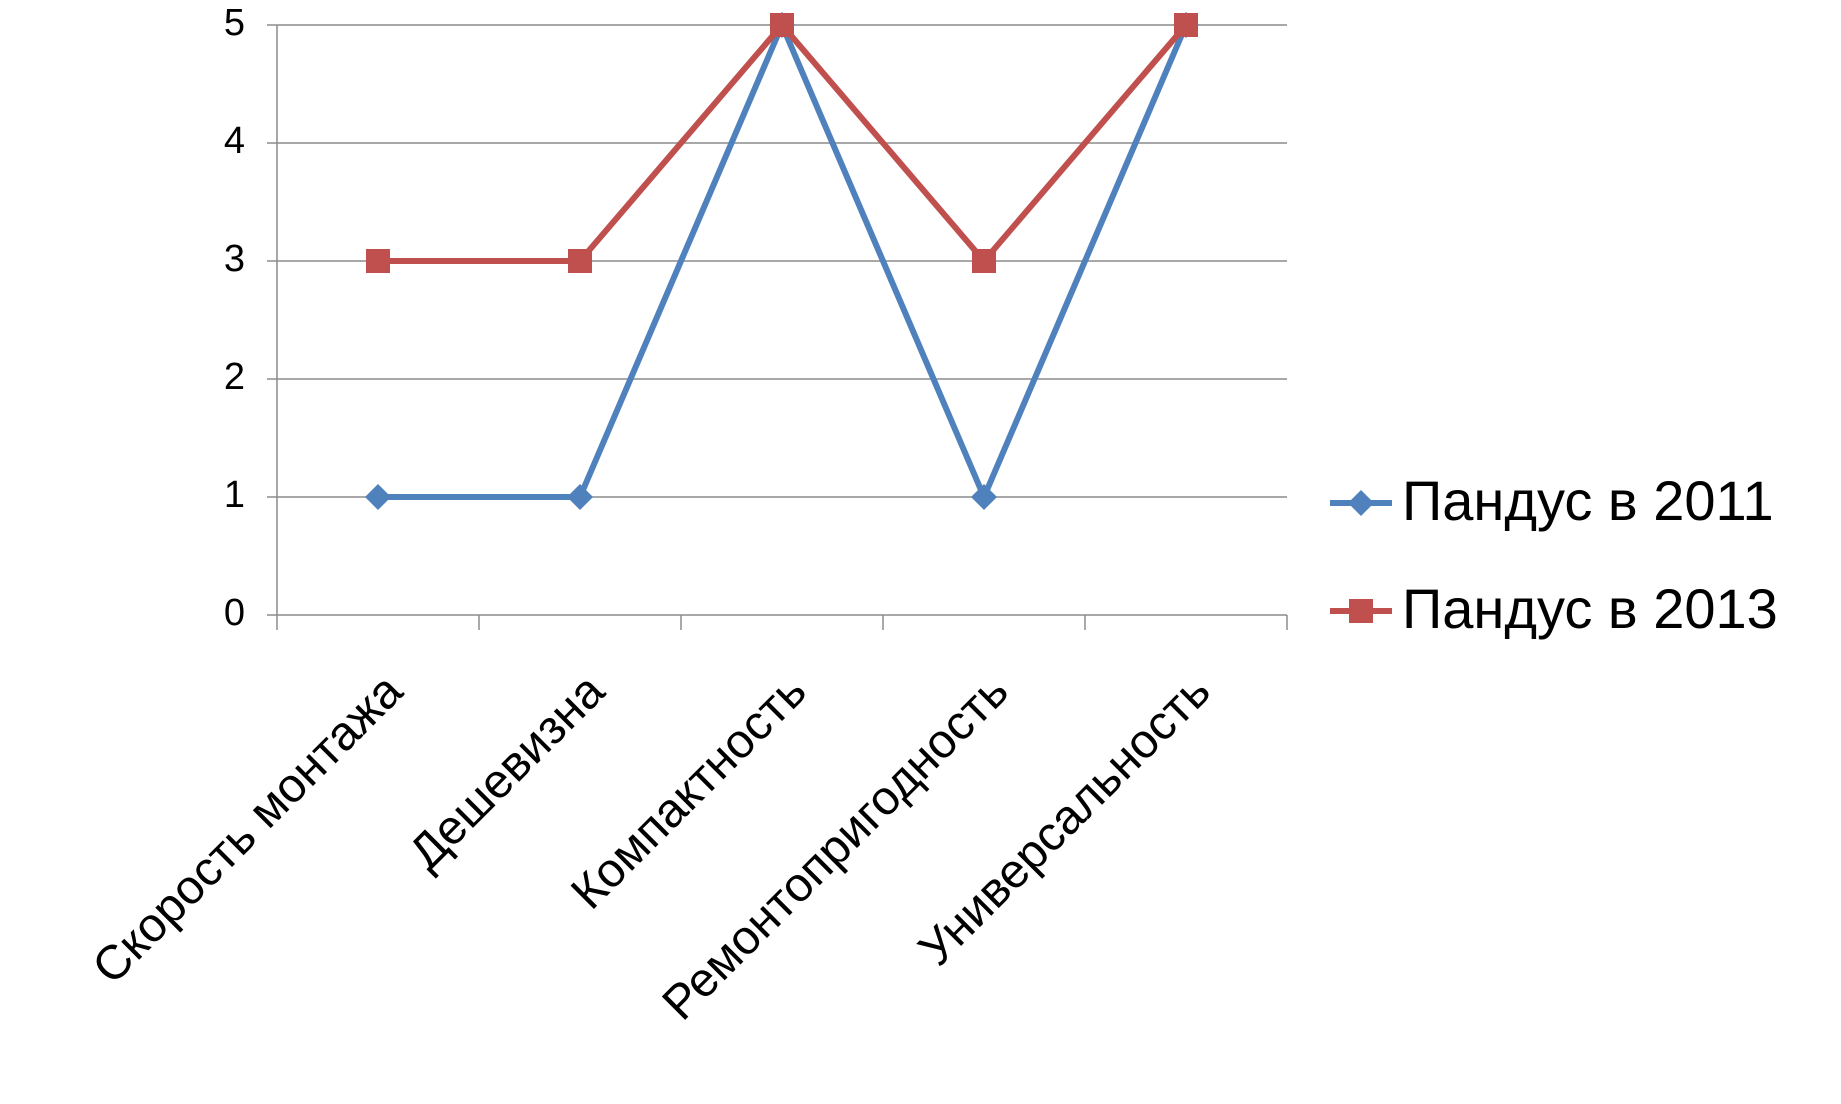 Image resolution: width=1841 pixels, height=1104 pixels. Describe the element at coordinates (248, 829) in the screenshot. I see `x-tick-label: Скорость монтажа` at that location.